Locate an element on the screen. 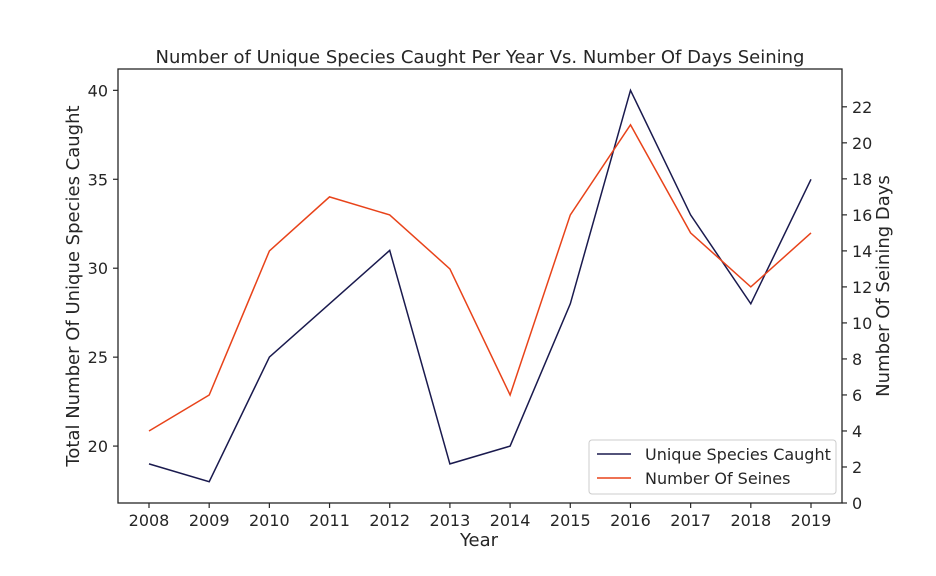 This screenshot has height=576, width=936. legend: Unique Species Caught Number Of Seines is located at coordinates (712, 467).